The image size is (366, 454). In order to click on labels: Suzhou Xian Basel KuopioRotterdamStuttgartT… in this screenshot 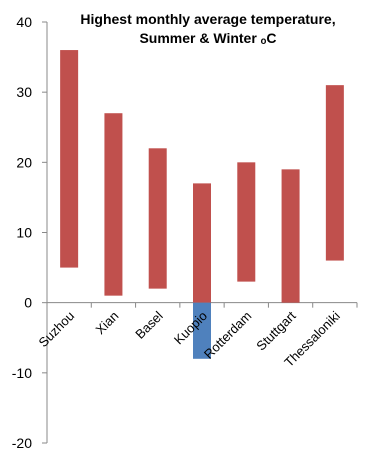, I will do `click(189, 339)`.